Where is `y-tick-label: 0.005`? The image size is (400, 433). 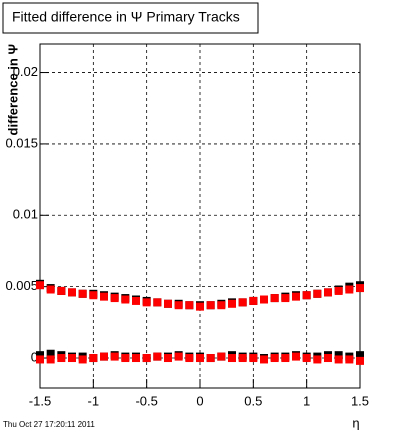 y-tick-label: 0.005 is located at coordinates (21, 285).